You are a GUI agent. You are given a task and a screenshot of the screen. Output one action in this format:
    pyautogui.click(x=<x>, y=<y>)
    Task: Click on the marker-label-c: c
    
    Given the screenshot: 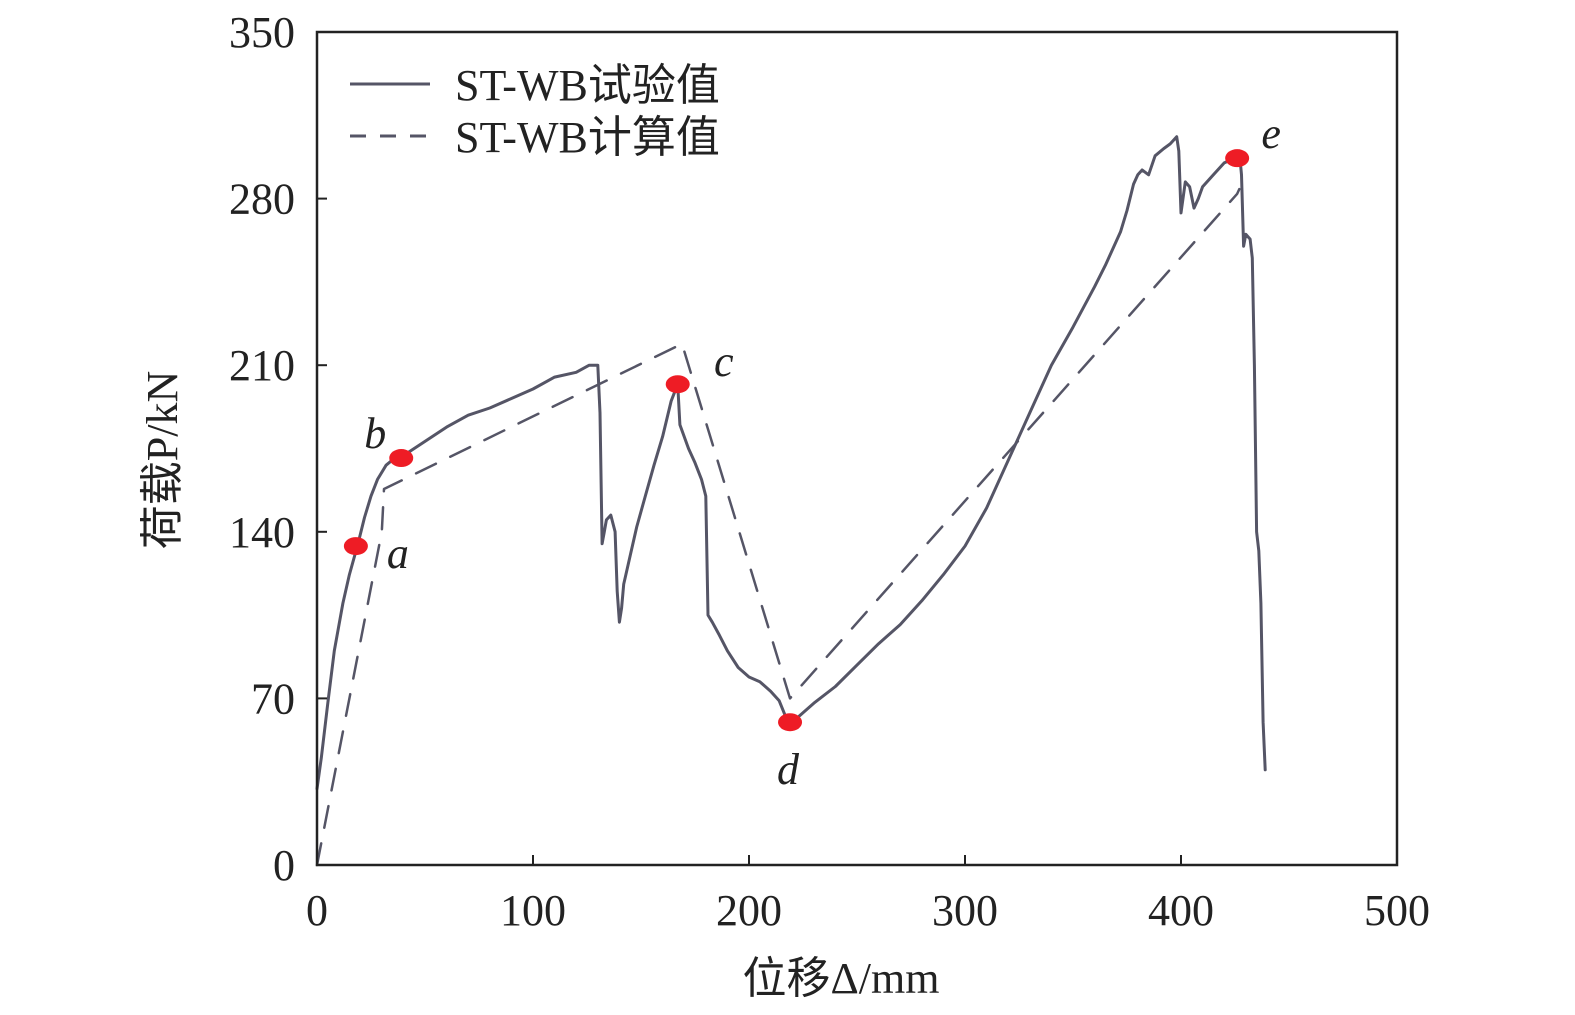 What is the action you would take?
    pyautogui.click(x=724, y=361)
    